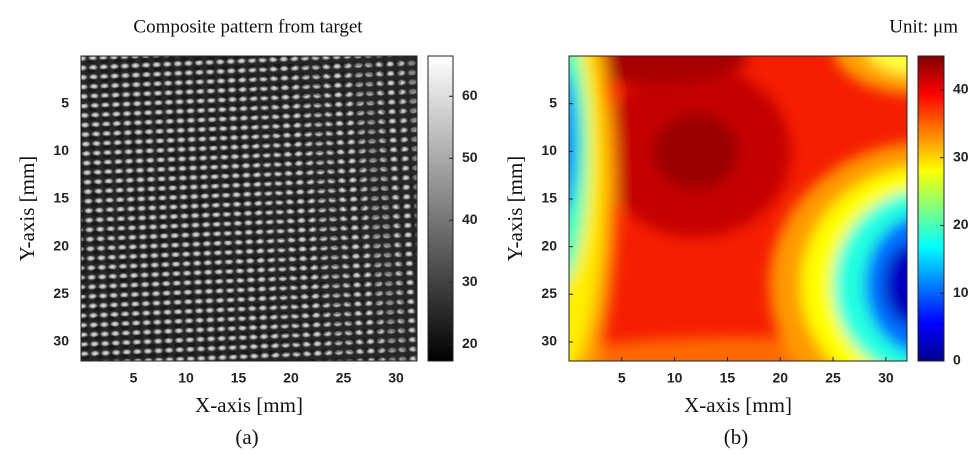  Describe the element at coordinates (957, 360) in the screenshot. I see `colorbar-tick-label: 0` at that location.